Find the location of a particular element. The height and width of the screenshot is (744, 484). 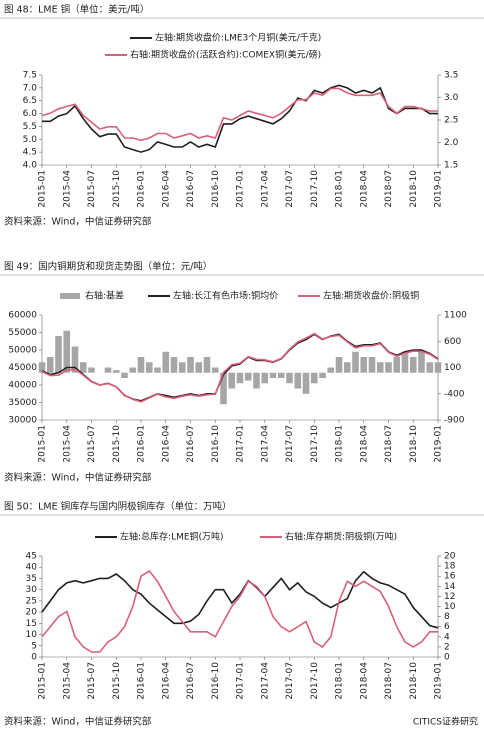

y2-tick-label: 2.5 is located at coordinates (451, 121).